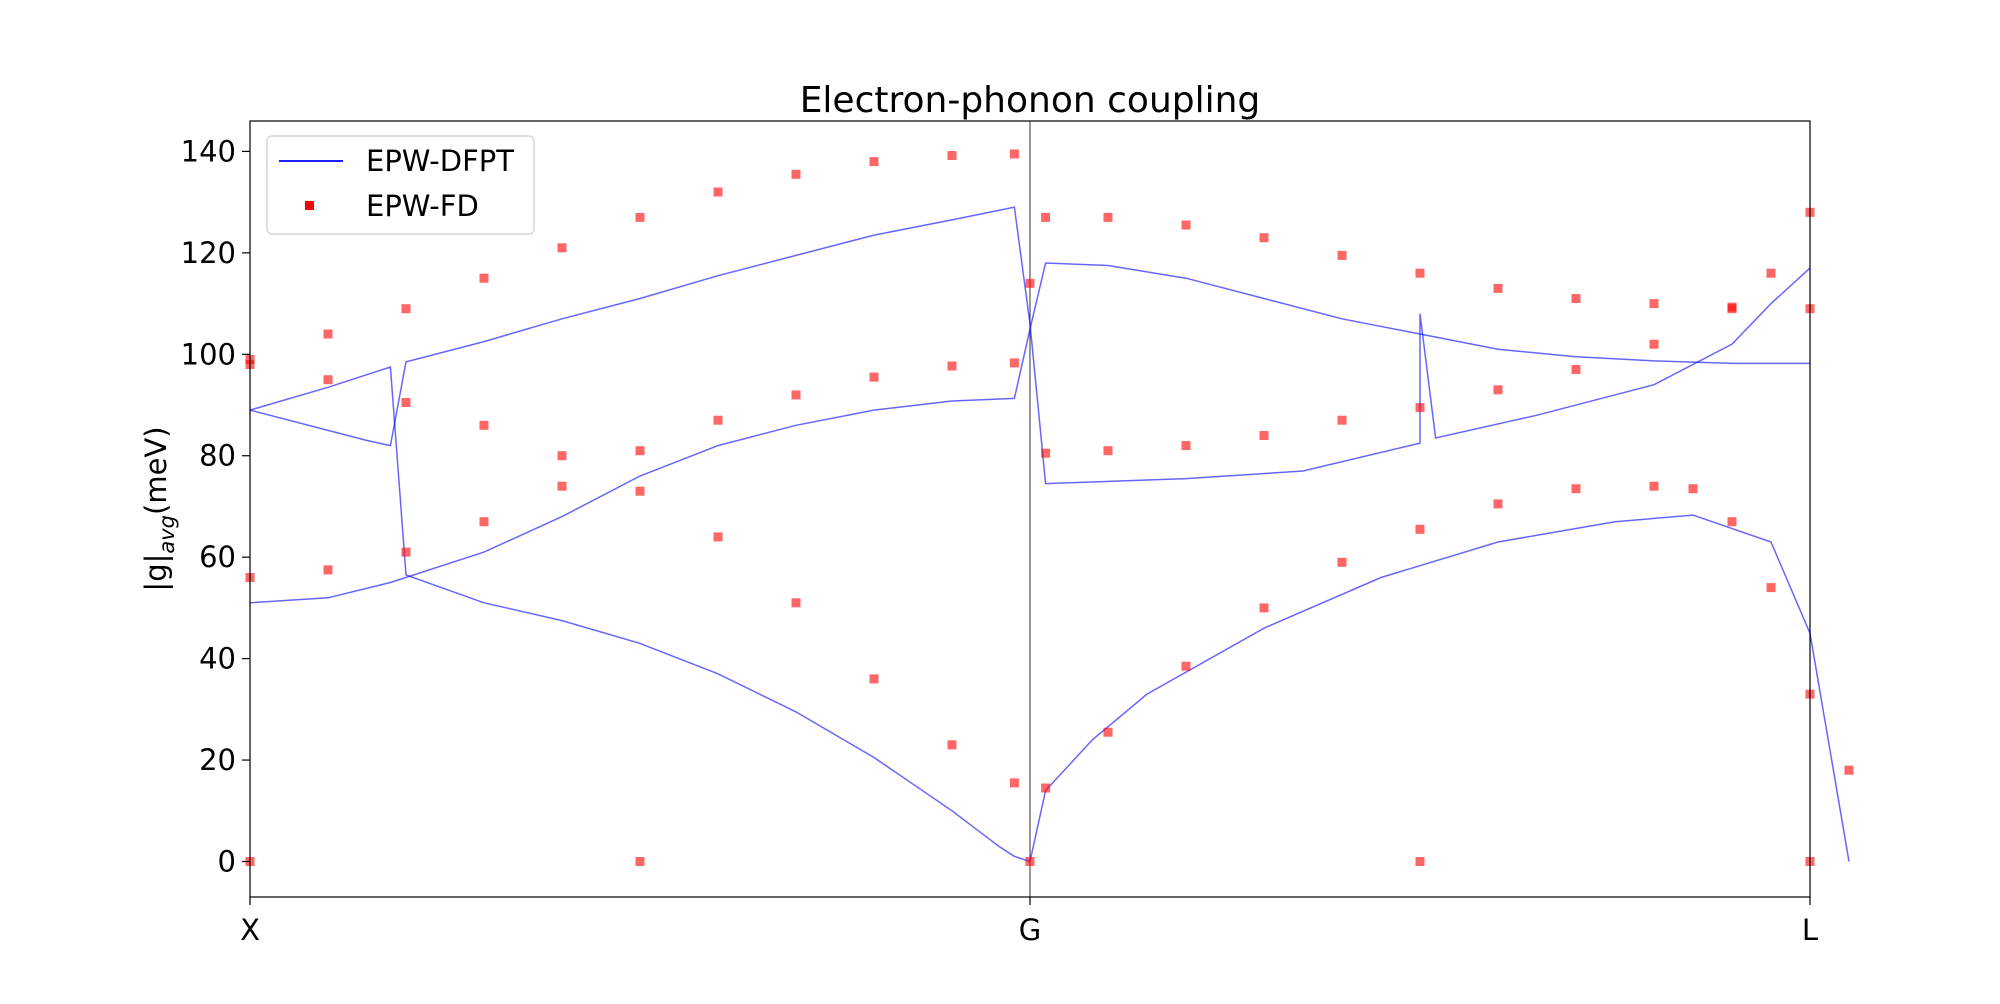 The width and height of the screenshot is (2000, 1004). I want to click on y-axis-label-unit: (meV), so click(156, 470).